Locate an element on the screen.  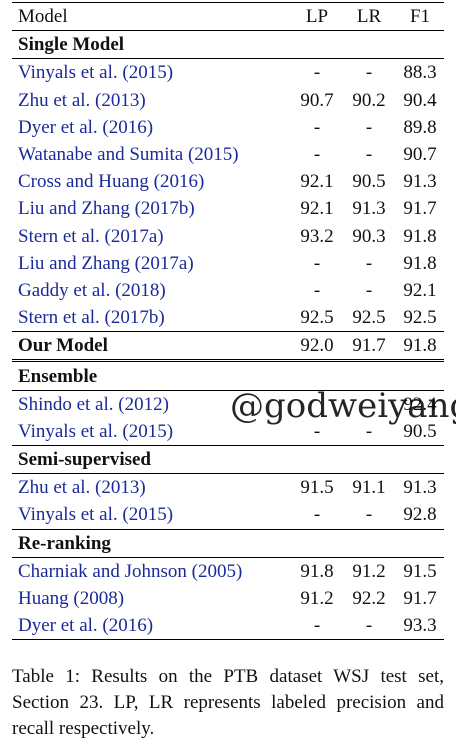
model-cell: Zhu et al. (2013) is located at coordinates (152, 100).